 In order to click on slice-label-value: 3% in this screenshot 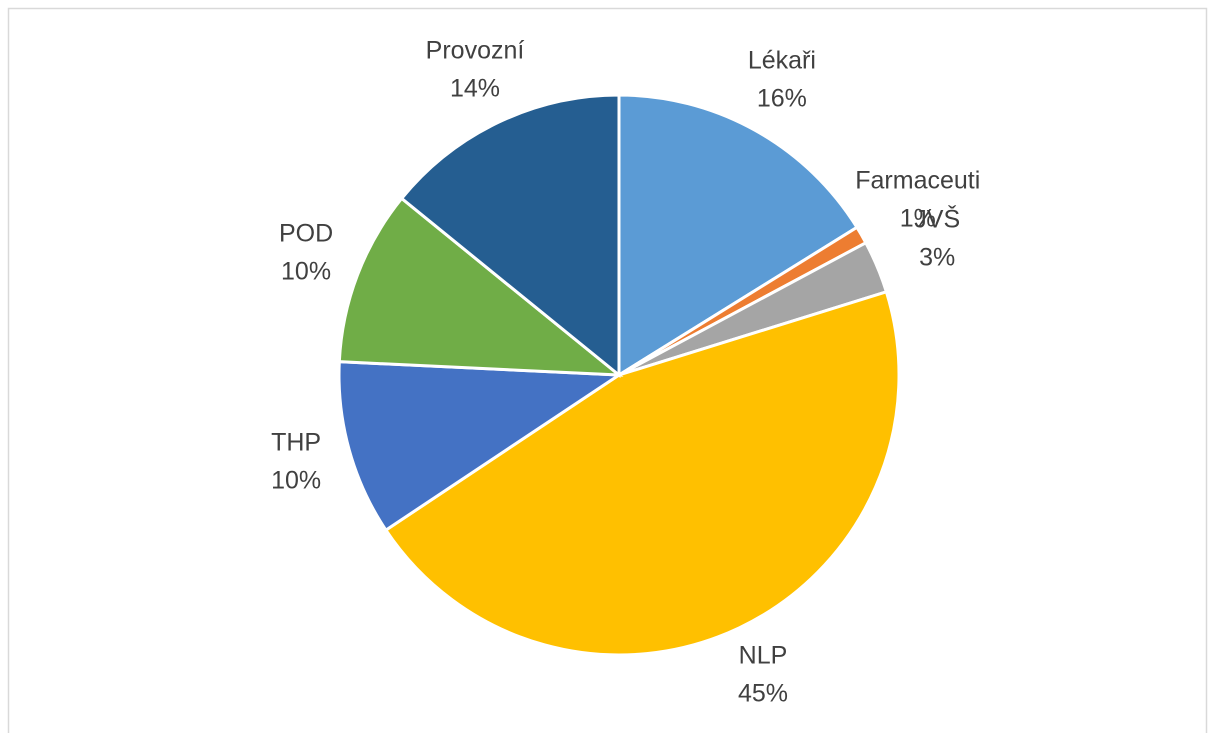, I will do `click(937, 258)`.